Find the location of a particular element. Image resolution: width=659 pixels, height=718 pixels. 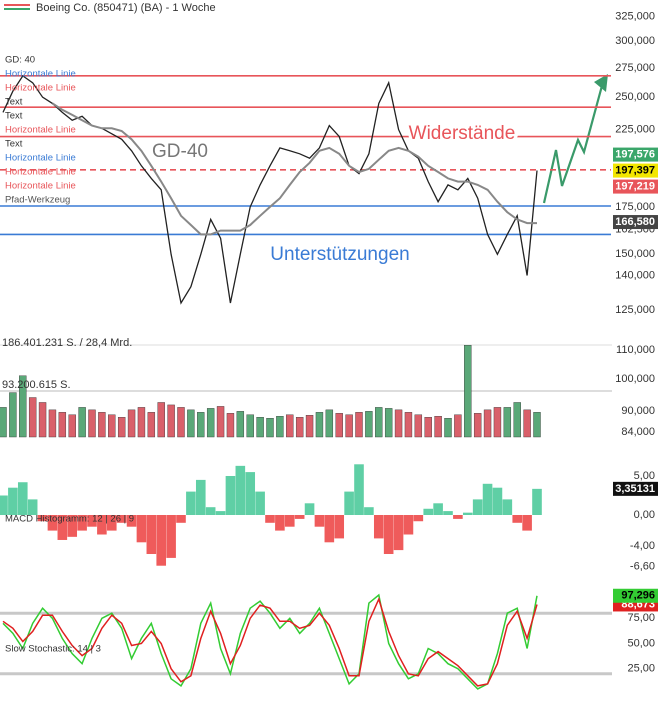

y-tick-label: -6,60 is located at coordinates (642, 566).